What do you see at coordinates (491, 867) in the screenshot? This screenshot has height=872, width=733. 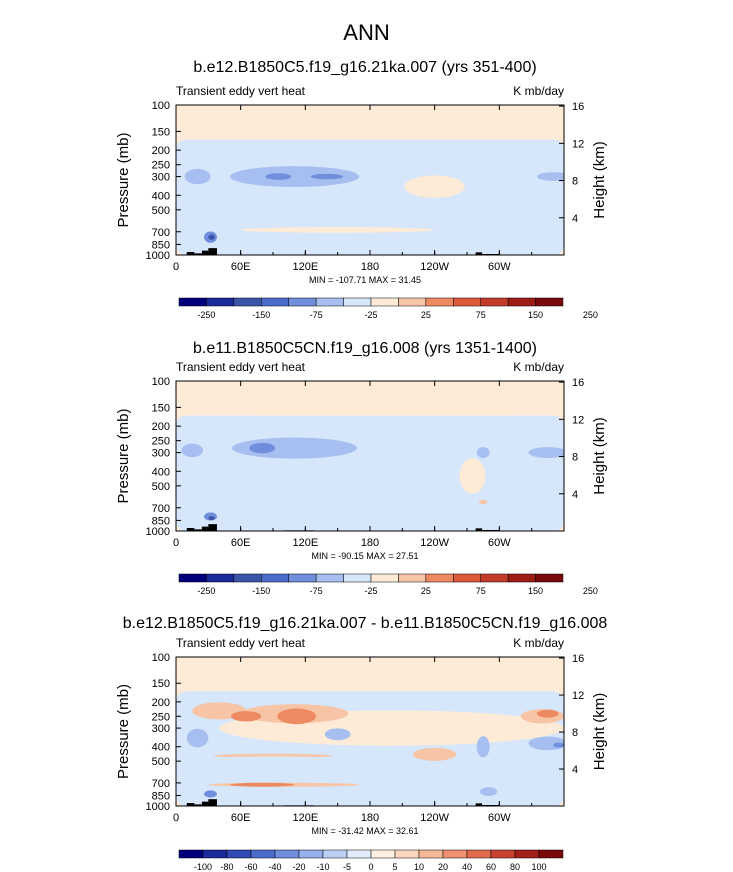 I see `colorbar-label: 60` at bounding box center [491, 867].